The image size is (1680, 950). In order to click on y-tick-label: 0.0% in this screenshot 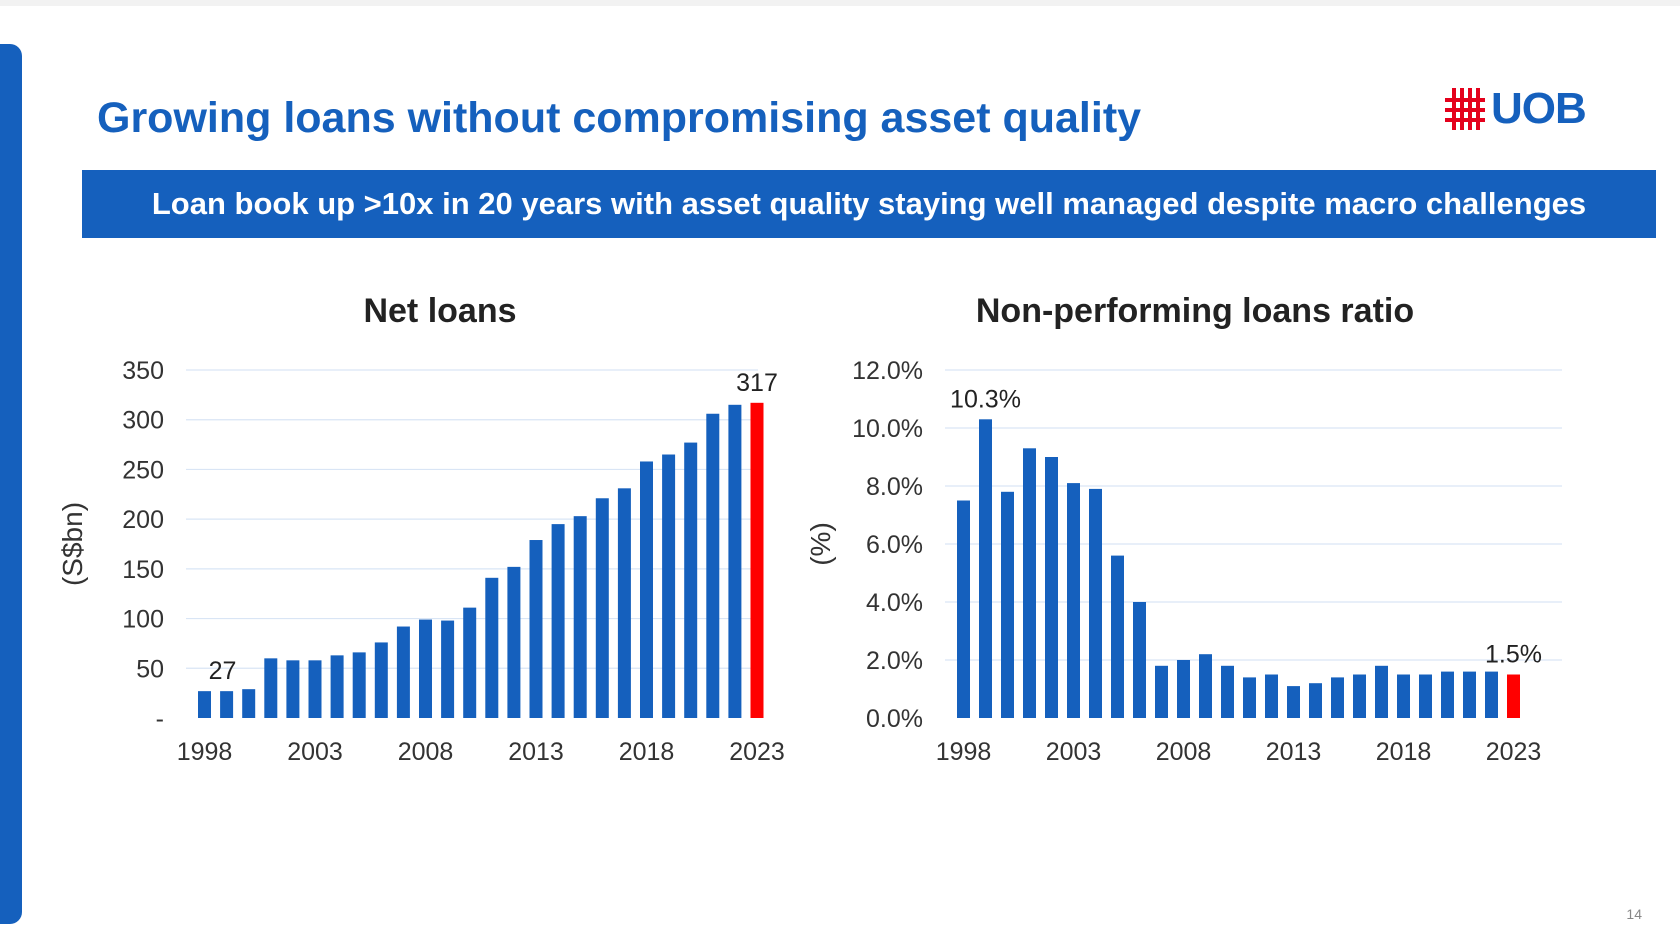, I will do `click(894, 719)`.